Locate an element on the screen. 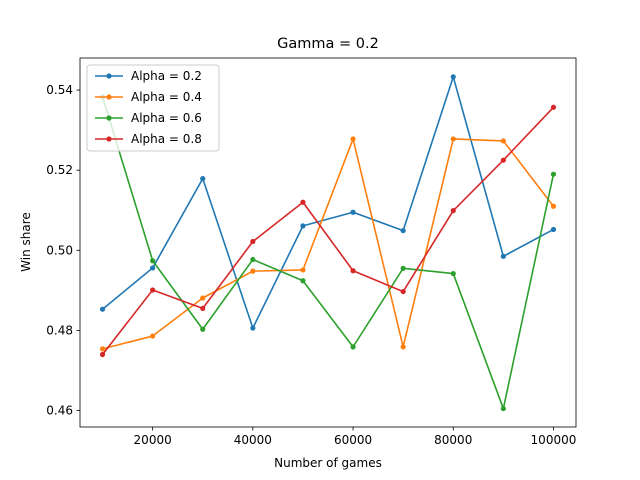  legend-label-4: Alpha = 0.8 is located at coordinates (166, 139).